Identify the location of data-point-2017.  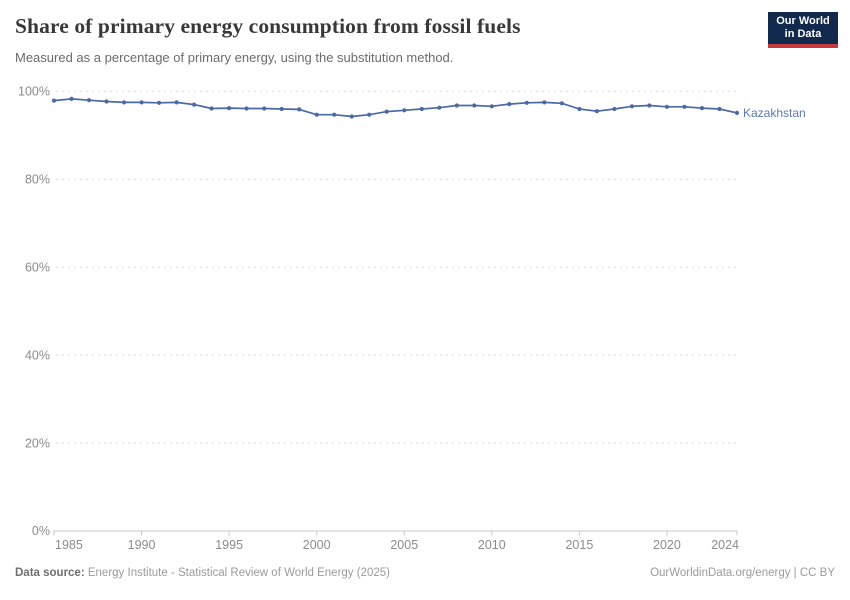
(614, 109).